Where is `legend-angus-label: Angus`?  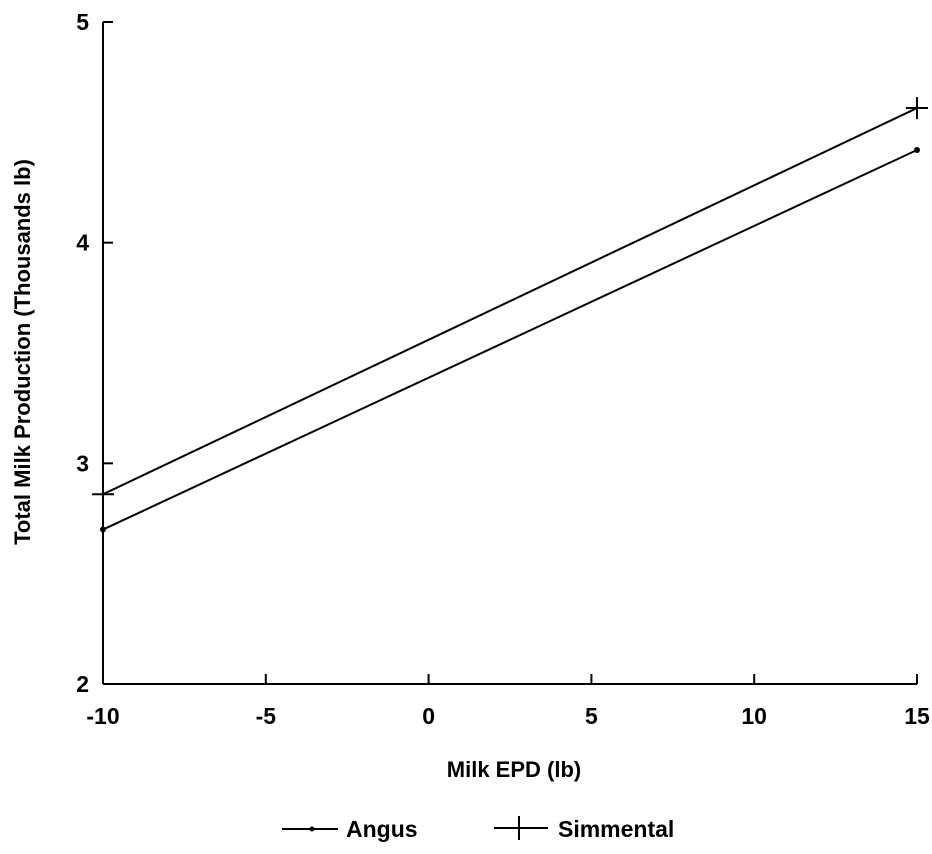
legend-angus-label: Angus is located at coordinates (382, 829).